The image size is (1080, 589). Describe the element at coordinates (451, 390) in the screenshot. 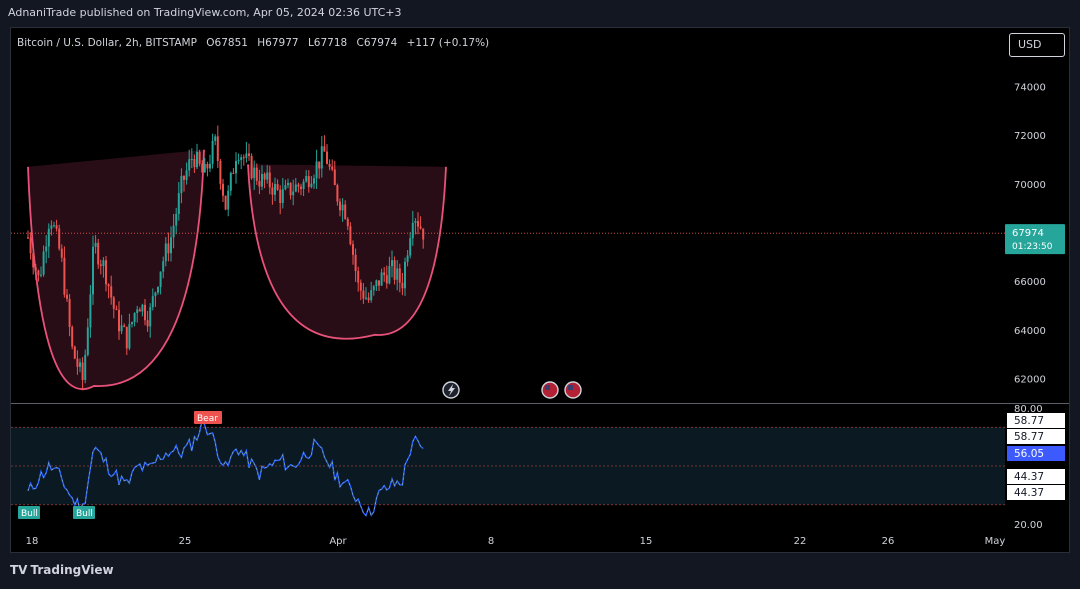

I see `lightning-icon` at that location.